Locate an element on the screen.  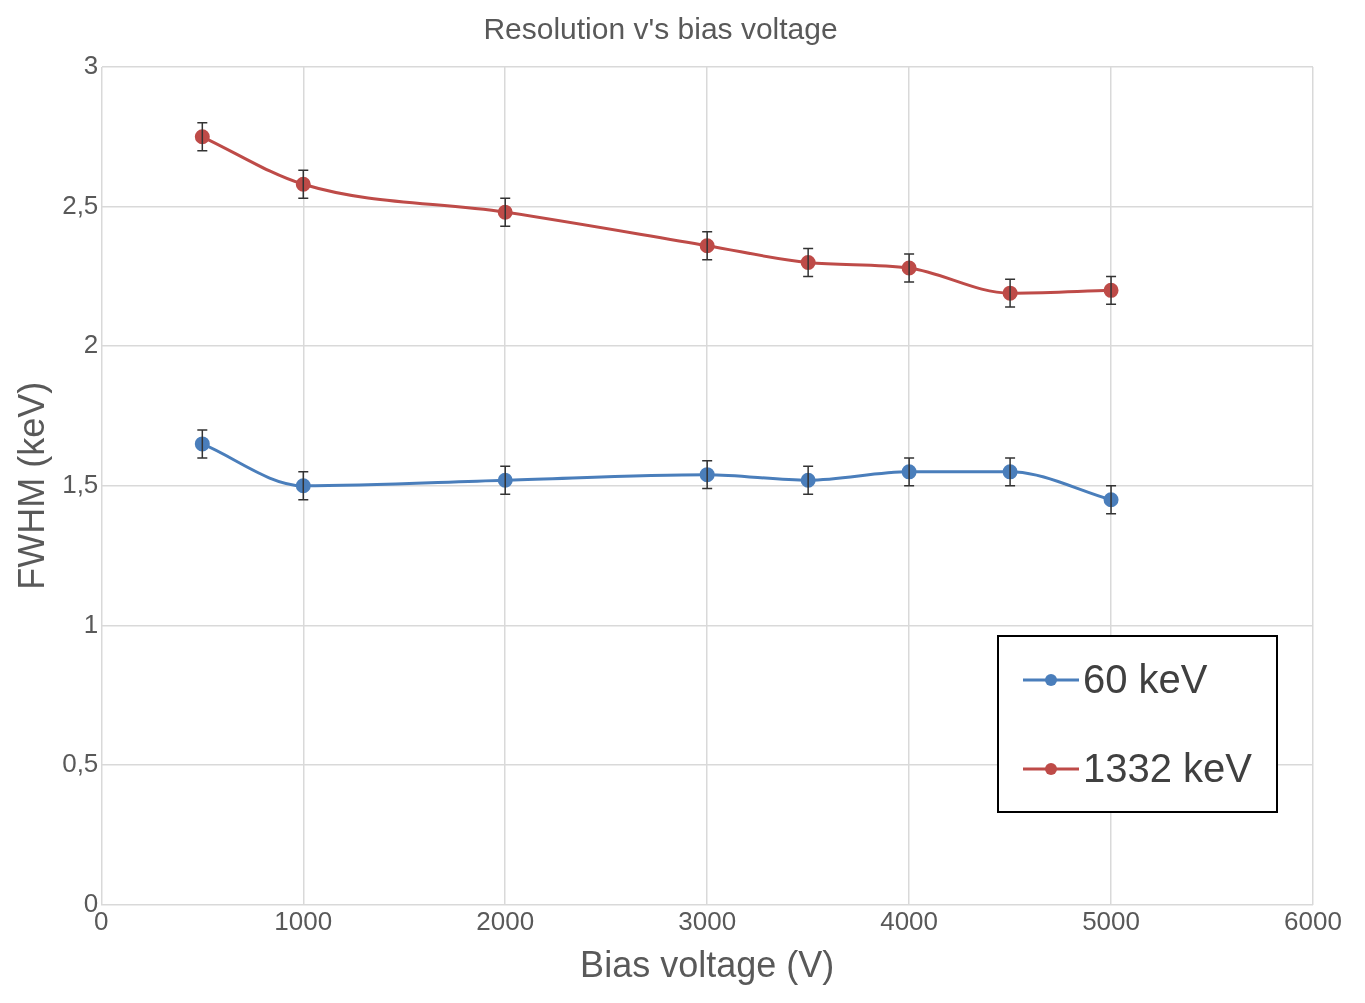
y-axis-title: FWHM (keV) is located at coordinates (31, 485).